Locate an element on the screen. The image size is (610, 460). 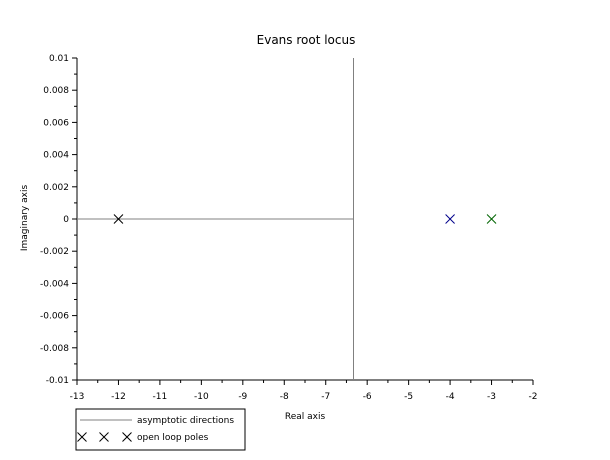
y-tick-label: -0.002 is located at coordinates (54, 252).